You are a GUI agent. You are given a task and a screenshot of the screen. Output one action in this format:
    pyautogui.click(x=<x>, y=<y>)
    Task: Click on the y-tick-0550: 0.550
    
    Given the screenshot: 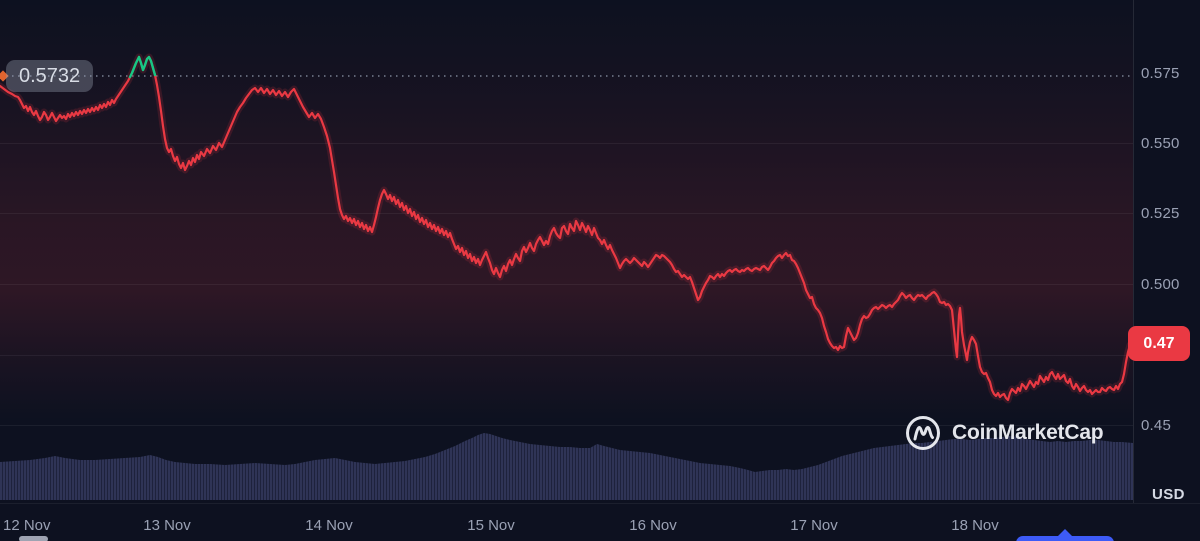 What is the action you would take?
    pyautogui.click(x=1160, y=143)
    